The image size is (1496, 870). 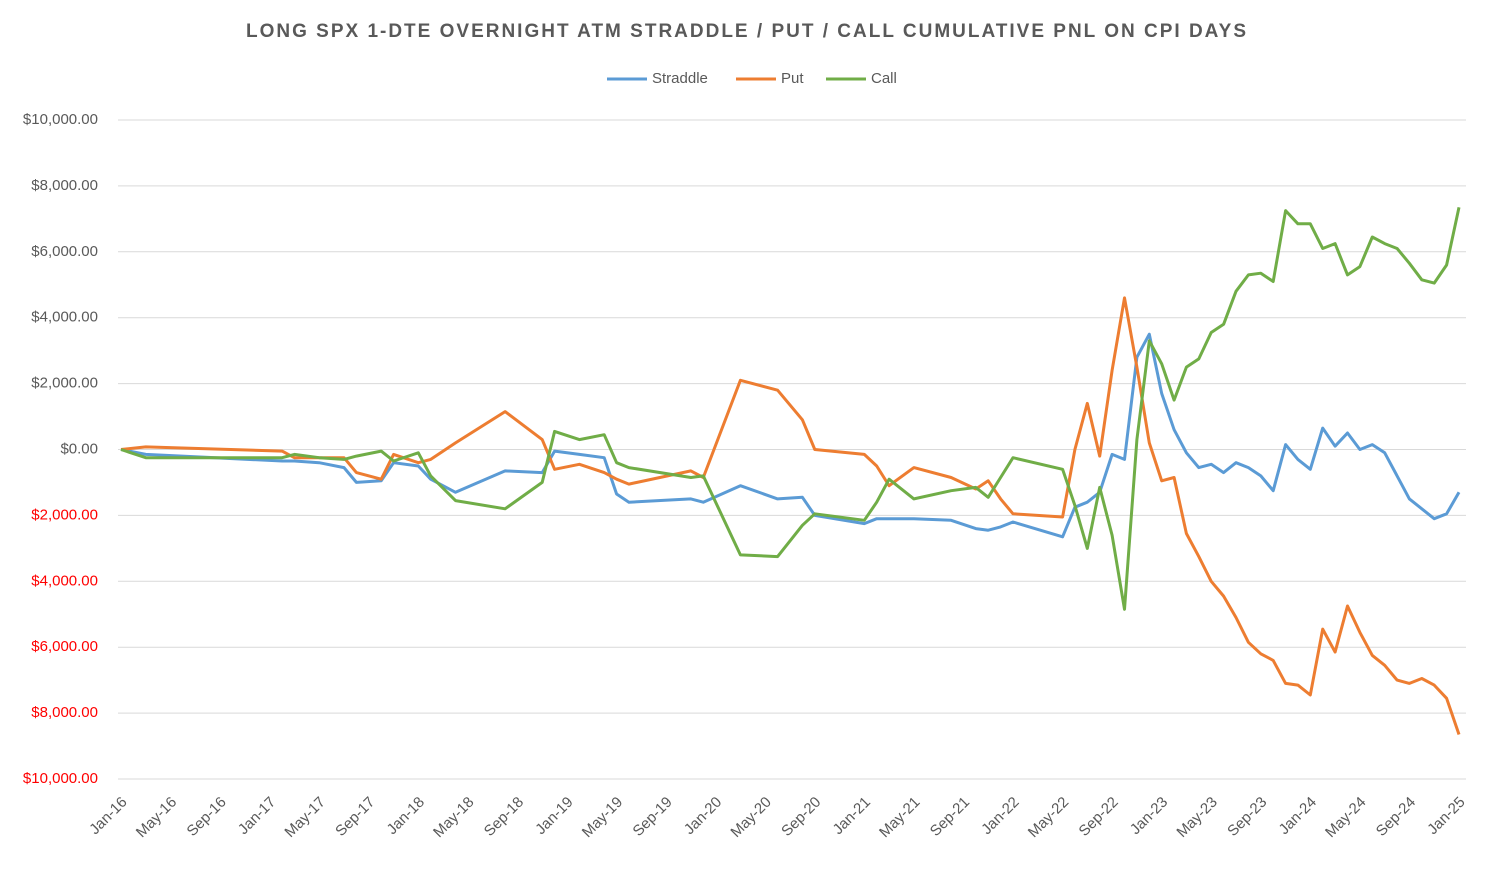 What do you see at coordinates (355, 817) in the screenshot?
I see `x-tick-label: Sep-17` at bounding box center [355, 817].